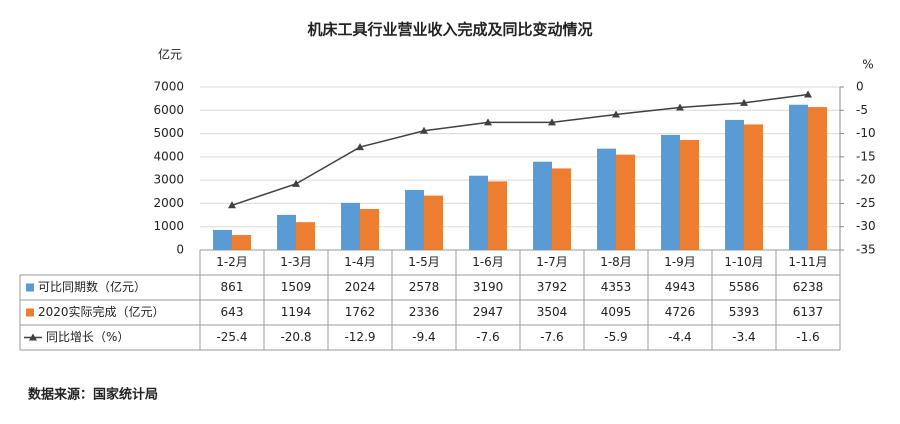  Describe the element at coordinates (424, 312) in the screenshot. I see `table-value: 2336` at that location.